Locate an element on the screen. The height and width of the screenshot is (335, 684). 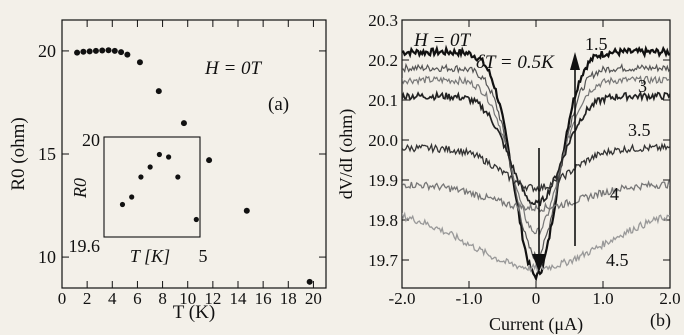
y-tick-label: 19.8 is located at coordinates (383, 220).